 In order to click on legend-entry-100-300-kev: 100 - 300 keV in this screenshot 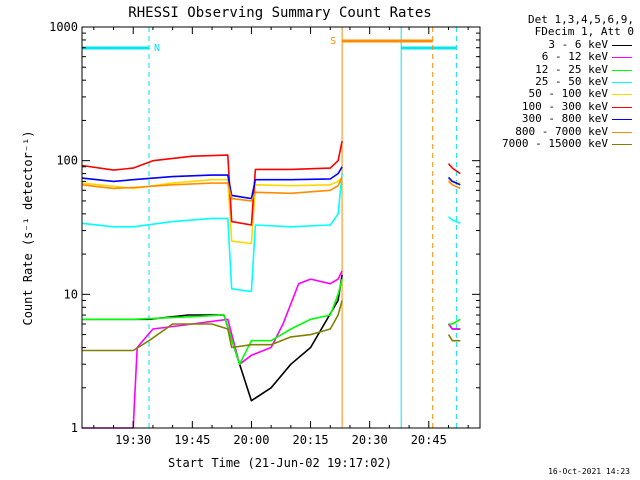, I will do `click(559, 106)`.